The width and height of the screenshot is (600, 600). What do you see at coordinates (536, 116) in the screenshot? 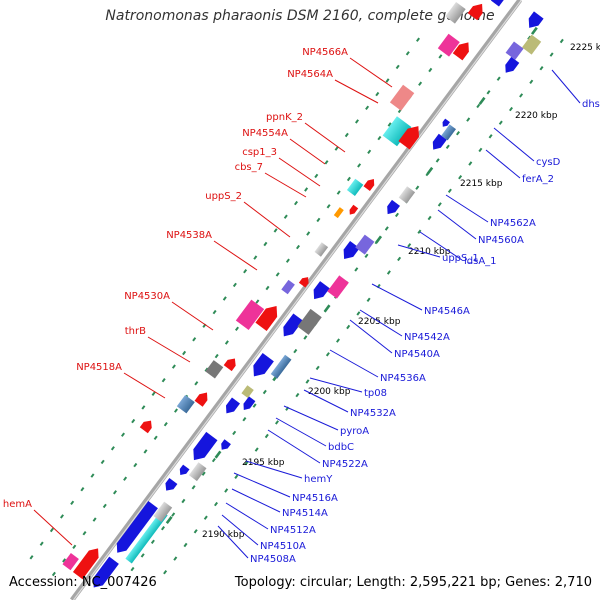
I see `scale-label: 2220 kbp` at bounding box center [536, 116].